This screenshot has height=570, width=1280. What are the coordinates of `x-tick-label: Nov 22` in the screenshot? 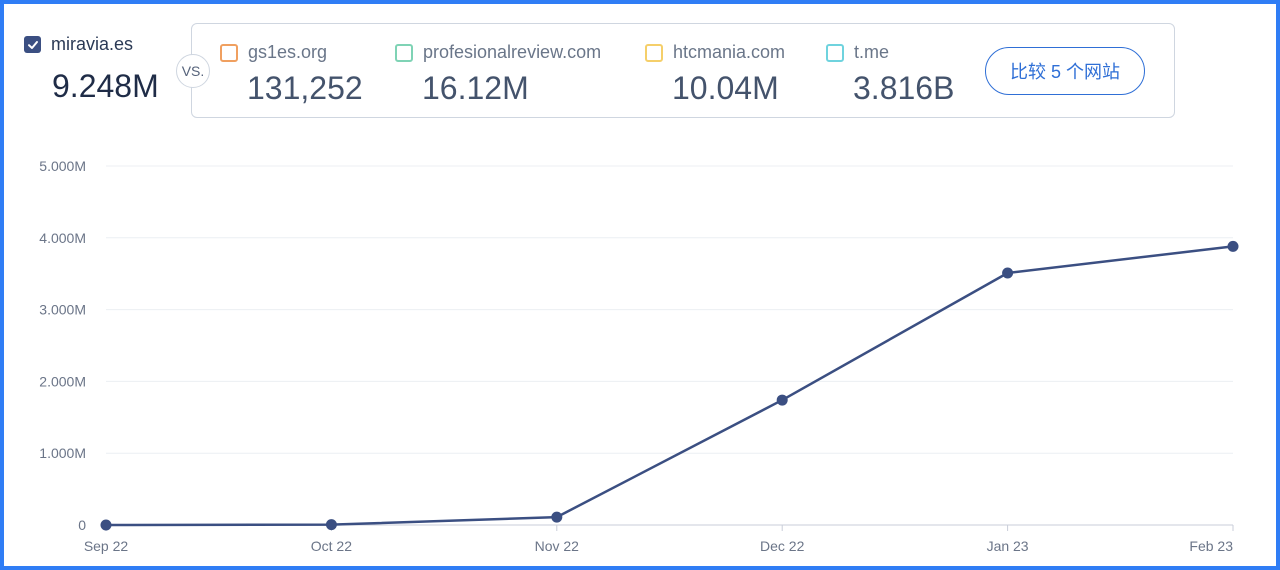 It's located at (557, 546).